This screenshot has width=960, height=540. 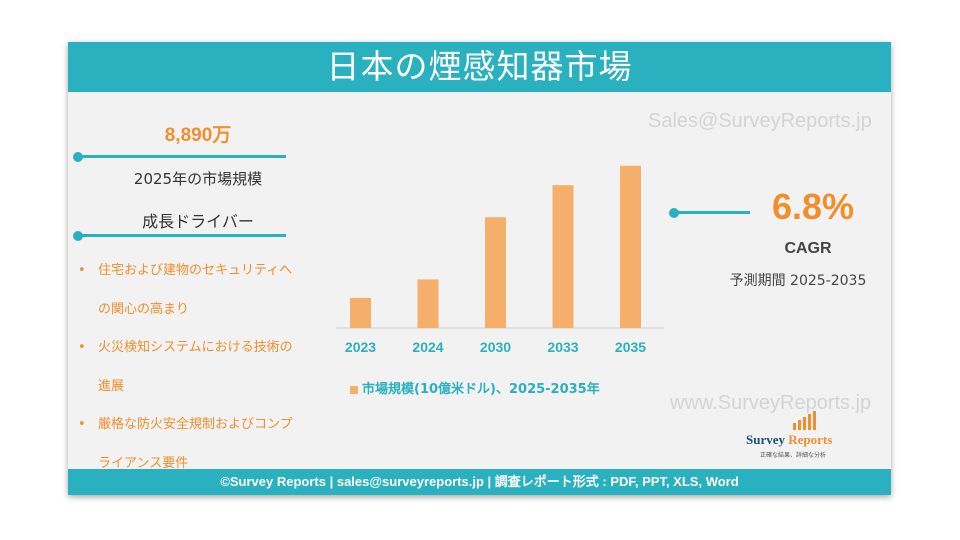 What do you see at coordinates (630, 347) in the screenshot?
I see `tick-label-2035: 2035` at bounding box center [630, 347].